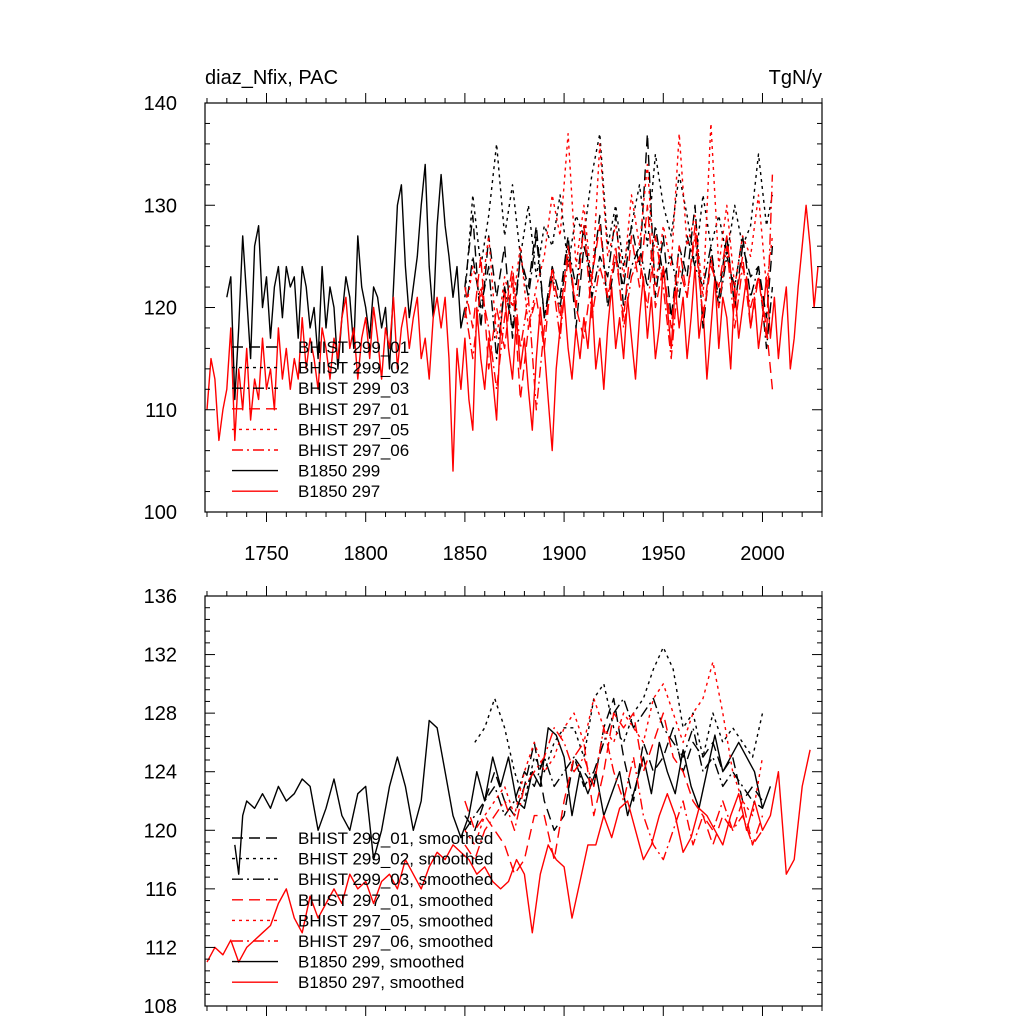 This screenshot has height=1024, width=1024. Describe the element at coordinates (353, 388) in the screenshot. I see `legend-label: BHIST 299_03` at that location.